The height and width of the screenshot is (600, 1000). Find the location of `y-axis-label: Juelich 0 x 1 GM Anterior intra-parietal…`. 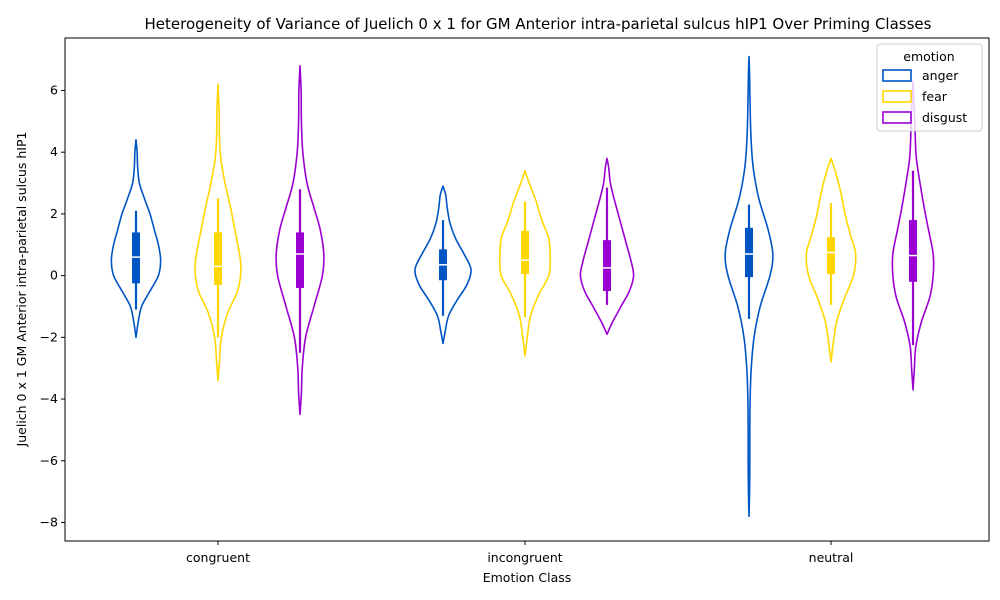

y-axis-label: Juelich 0 x 1 GM Anterior intra-parietal… is located at coordinates (21, 290).